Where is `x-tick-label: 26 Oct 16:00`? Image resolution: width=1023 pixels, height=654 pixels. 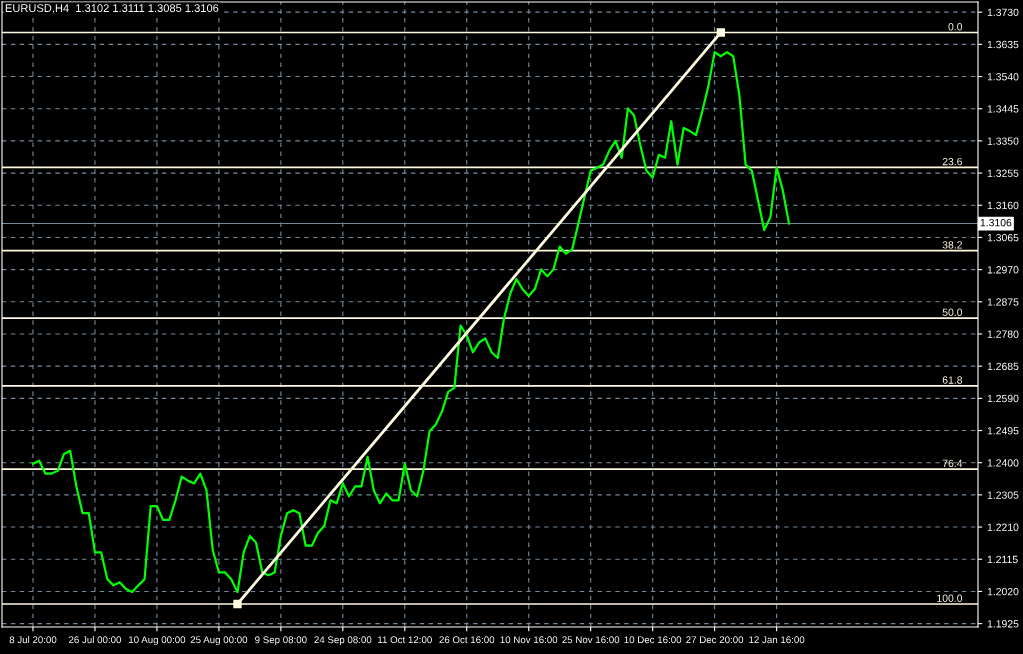
x-tick-label: 26 Oct 16:00 is located at coordinates (467, 640).